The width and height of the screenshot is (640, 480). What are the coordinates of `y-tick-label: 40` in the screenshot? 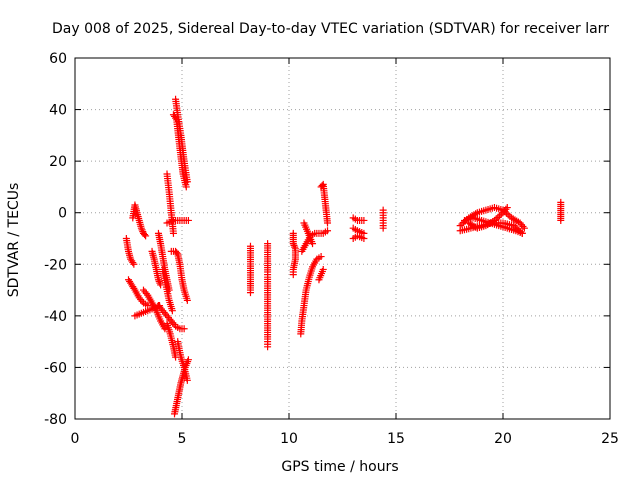 It's located at (58, 111).